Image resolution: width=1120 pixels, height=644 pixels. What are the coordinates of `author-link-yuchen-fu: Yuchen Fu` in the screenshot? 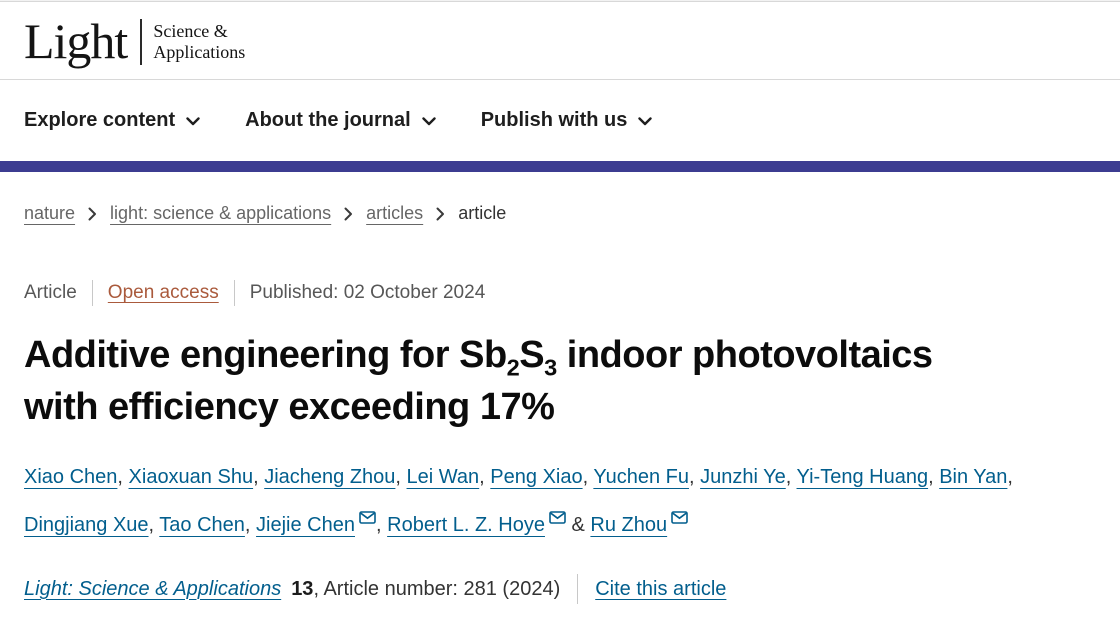 It's located at (641, 477).